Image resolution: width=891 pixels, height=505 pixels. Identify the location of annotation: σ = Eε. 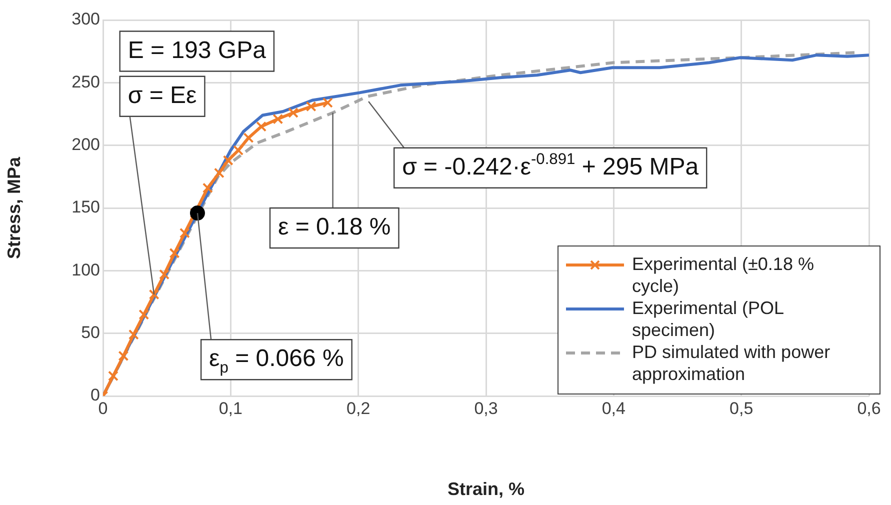
(163, 96).